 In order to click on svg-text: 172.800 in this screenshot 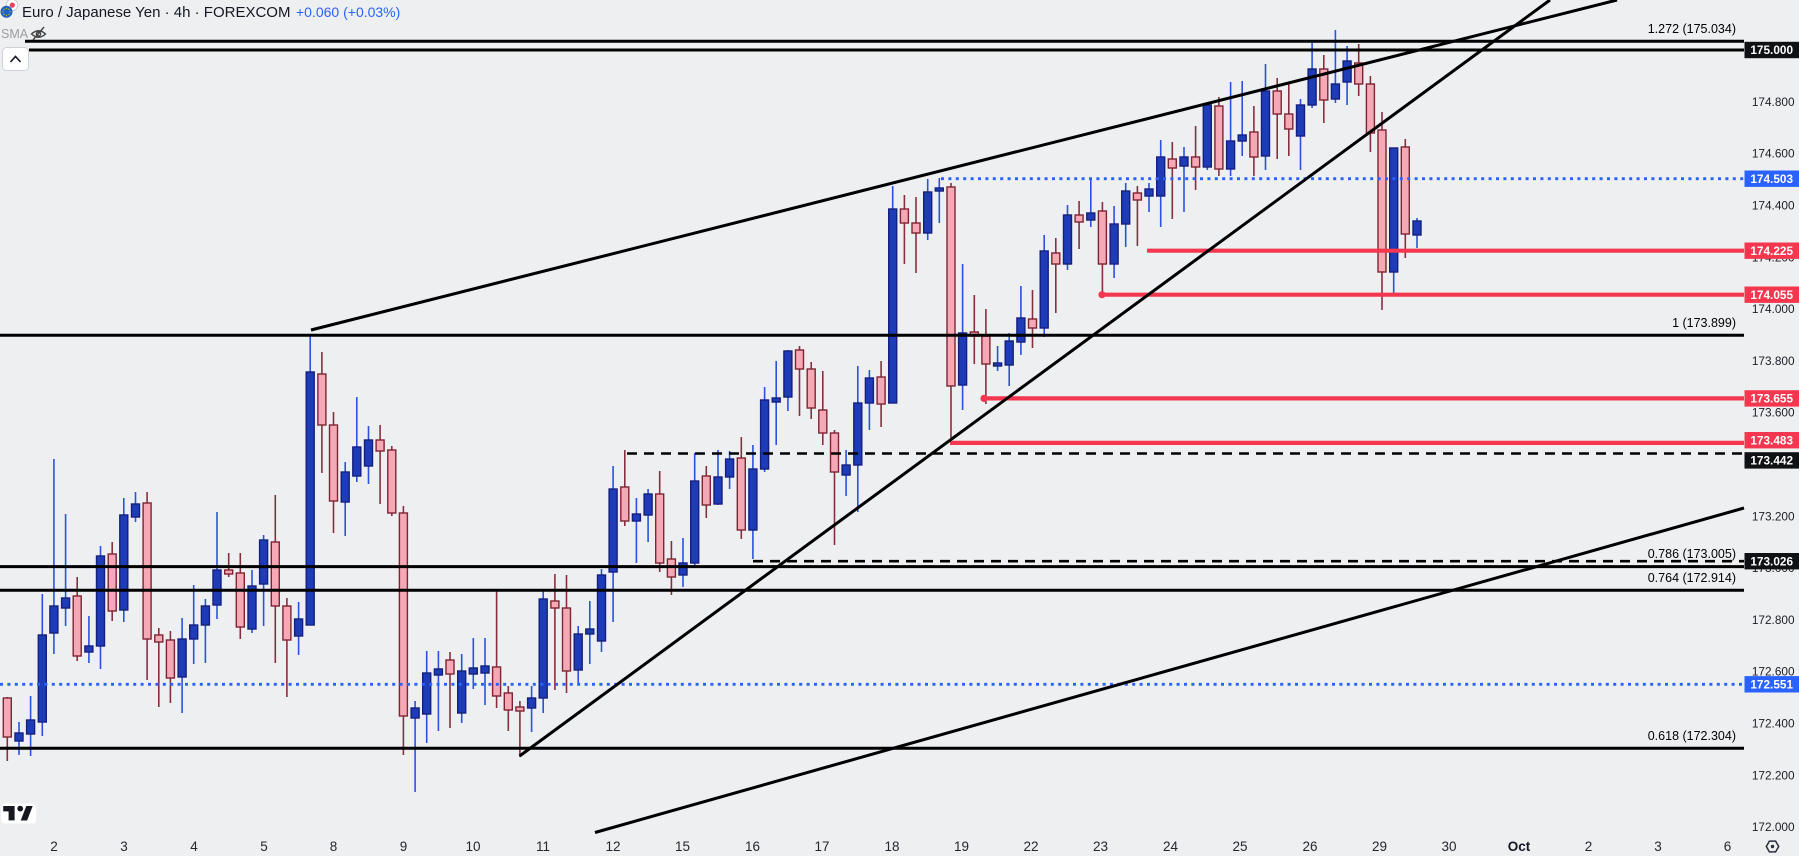, I will do `click(1773, 620)`.